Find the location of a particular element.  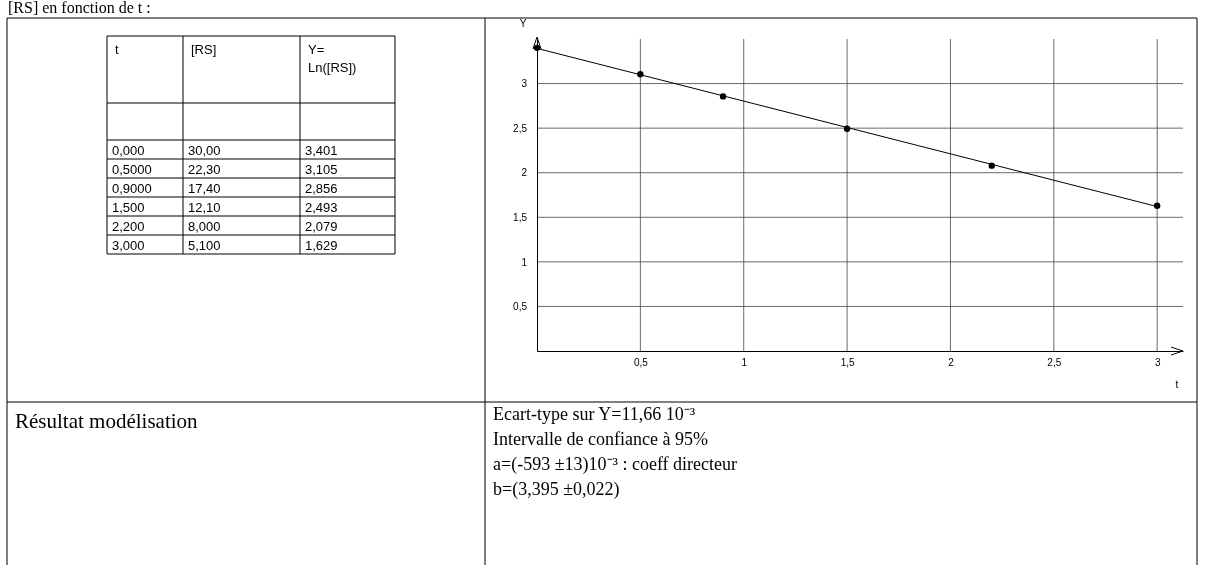

text: 2,493 is located at coordinates (321, 207).